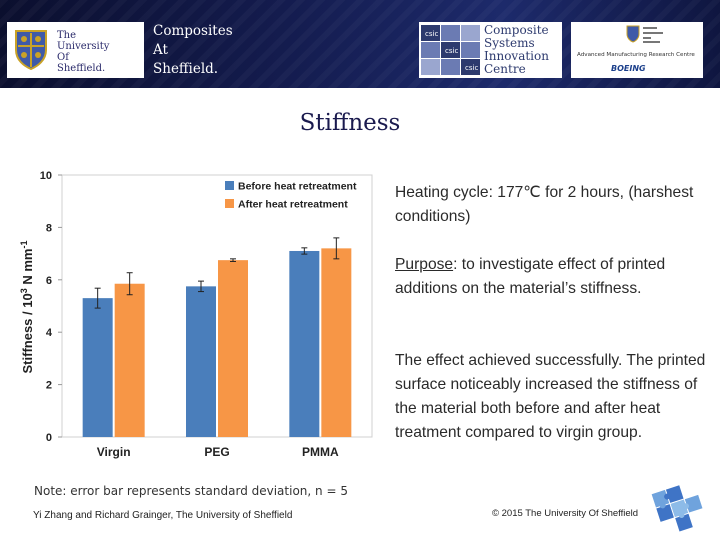  What do you see at coordinates (83, 46) in the screenshot?
I see `university-logo-line: University` at bounding box center [83, 46].